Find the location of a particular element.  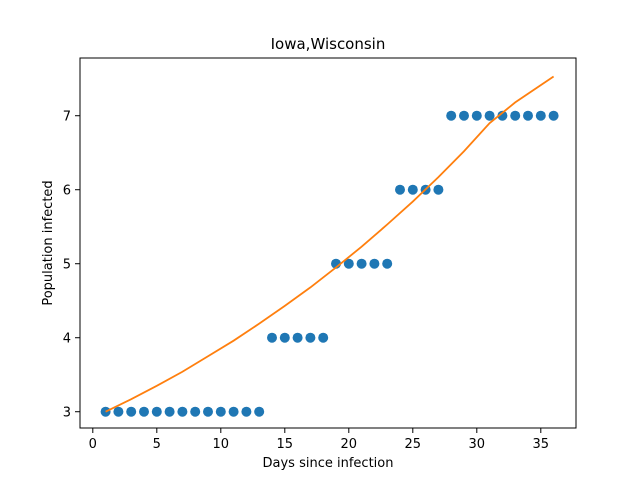

x-tick-label: 15 is located at coordinates (285, 444).